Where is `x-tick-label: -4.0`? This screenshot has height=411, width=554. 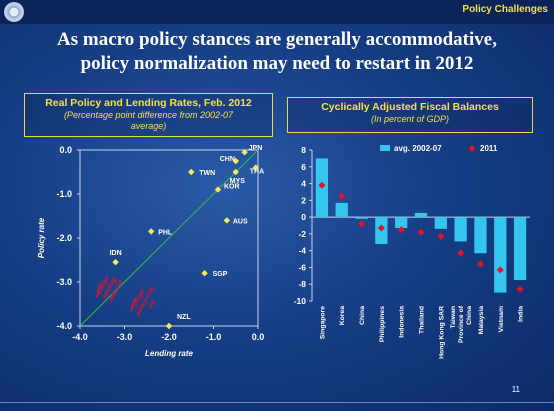
x-tick-label: -4.0 is located at coordinates (80, 337).